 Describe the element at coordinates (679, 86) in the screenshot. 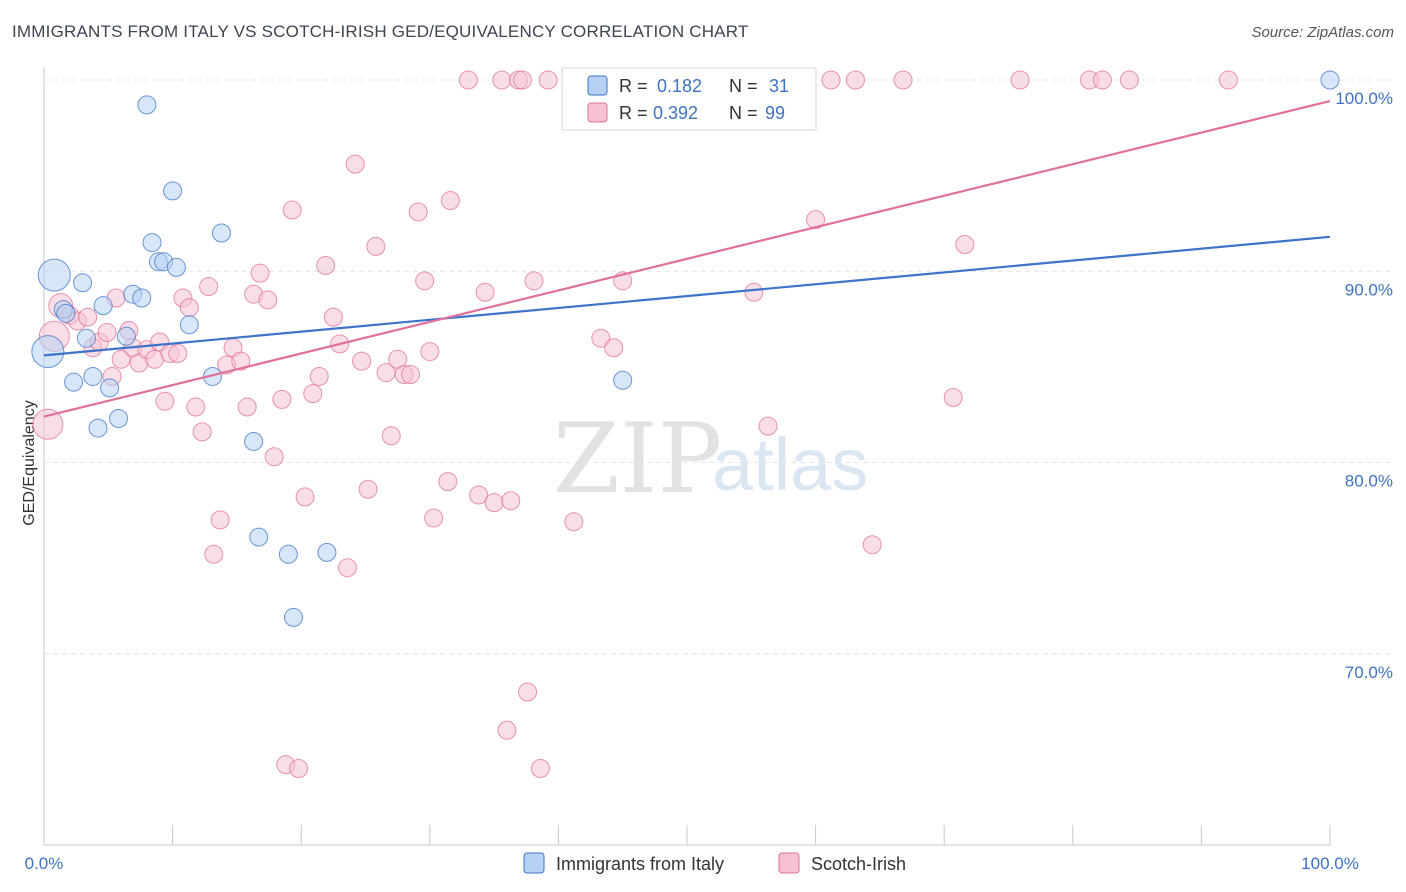

I see `legend-r-value-blue: 0.182` at that location.